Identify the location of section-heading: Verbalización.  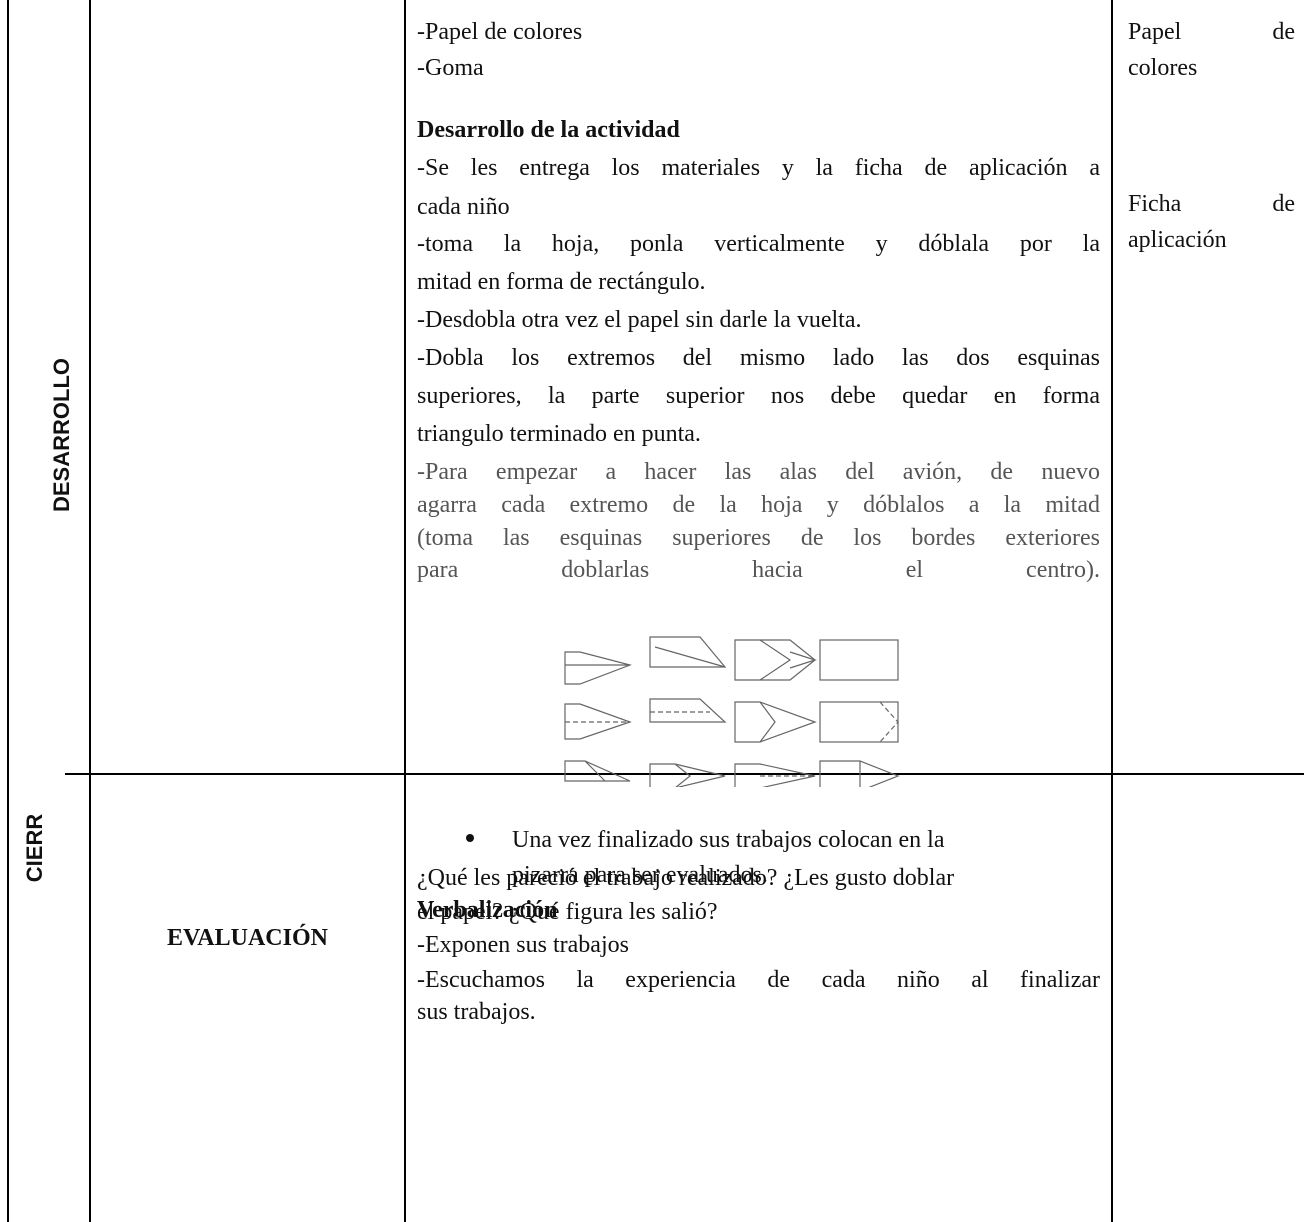
(487, 910).